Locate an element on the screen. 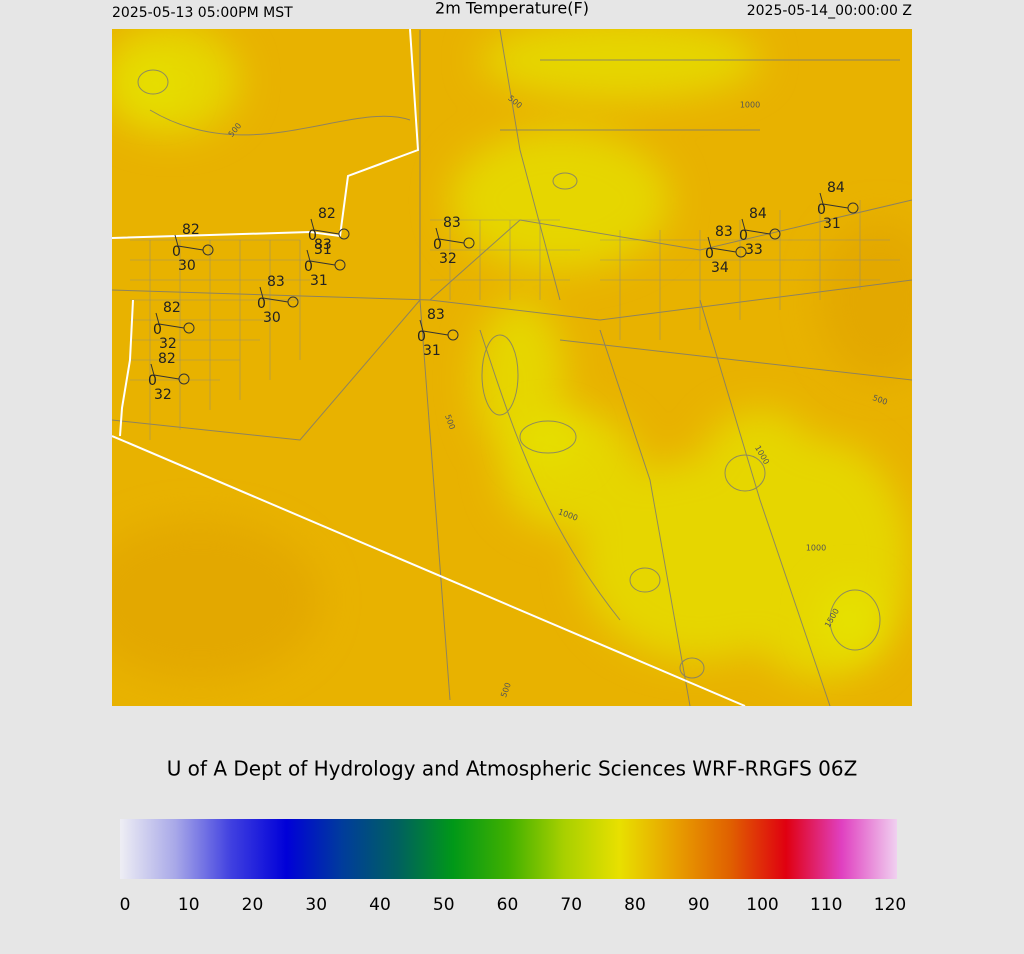 The height and width of the screenshot is (954, 1024). colorbar-tick-label: 80 is located at coordinates (635, 905).